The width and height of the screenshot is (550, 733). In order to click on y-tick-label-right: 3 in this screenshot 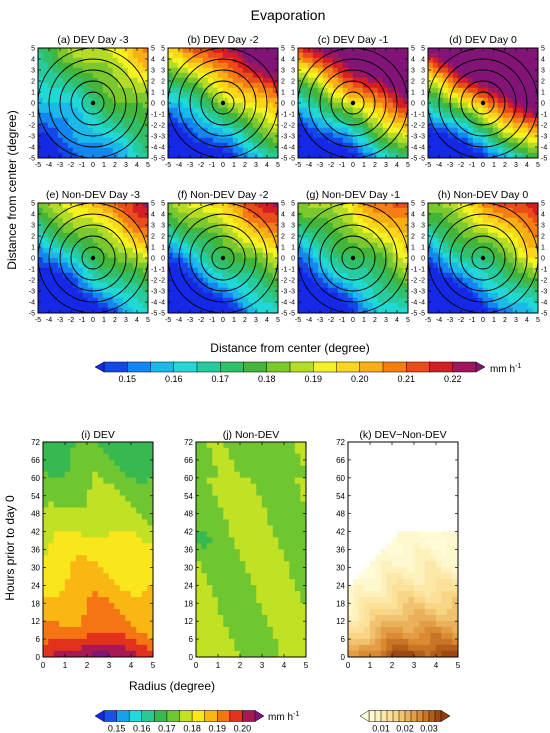, I will do `click(283, 226)`.